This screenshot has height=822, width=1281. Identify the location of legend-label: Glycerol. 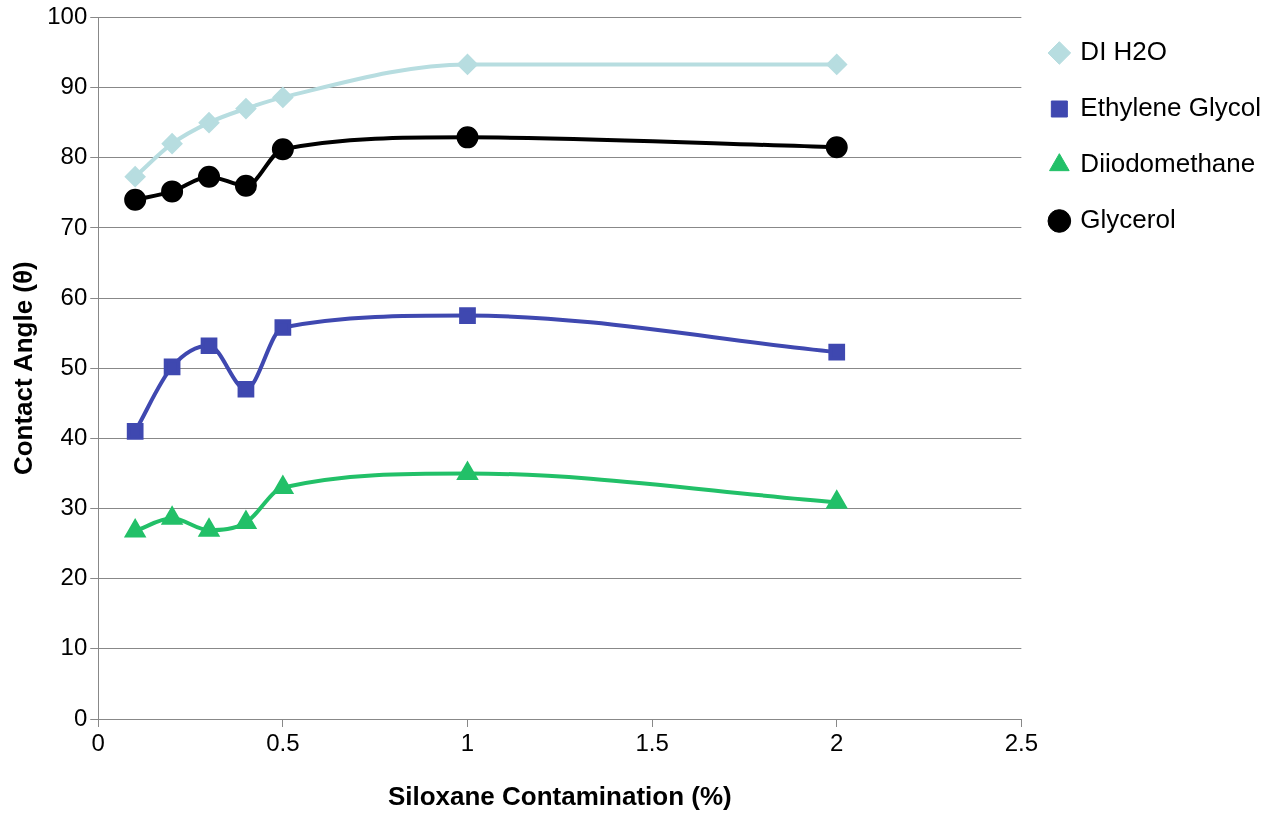
(1128, 219).